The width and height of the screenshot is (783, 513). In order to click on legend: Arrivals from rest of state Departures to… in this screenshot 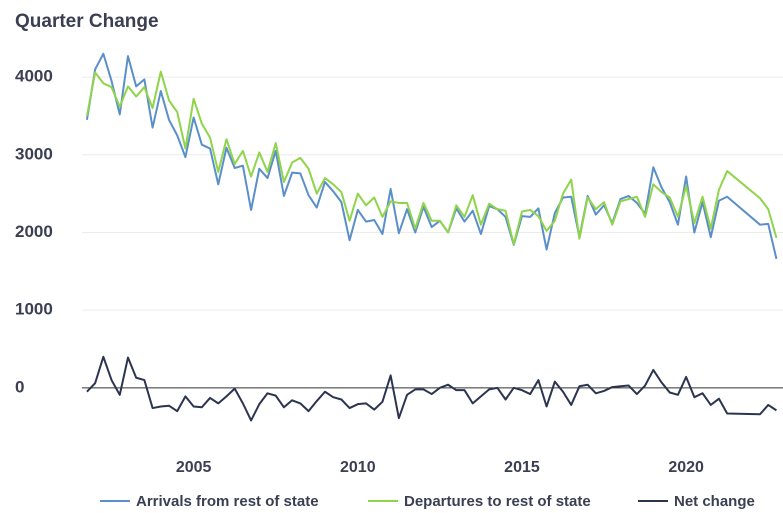, I will do `click(427, 501)`.